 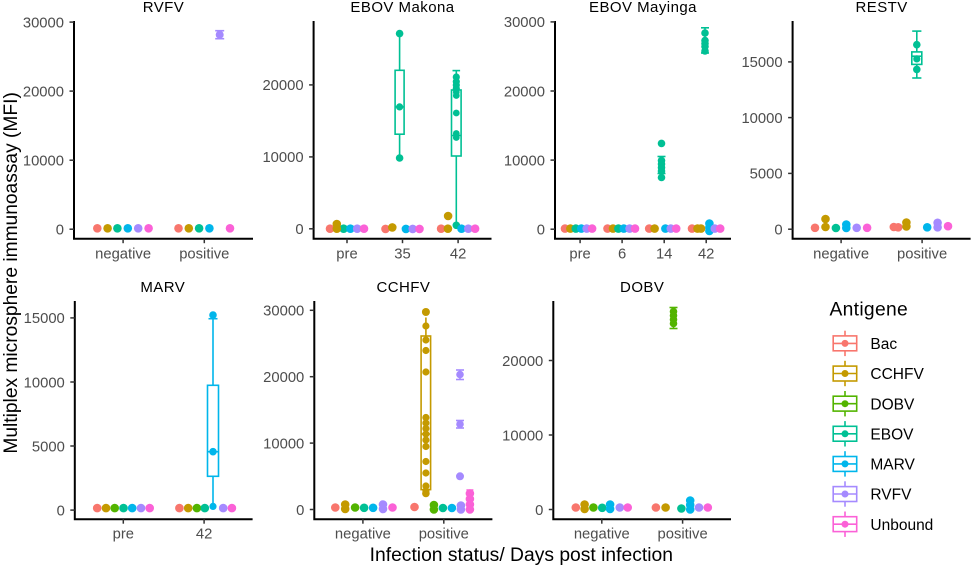 What do you see at coordinates (881, 8) in the screenshot?
I see `svg-text: RESTV` at bounding box center [881, 8].